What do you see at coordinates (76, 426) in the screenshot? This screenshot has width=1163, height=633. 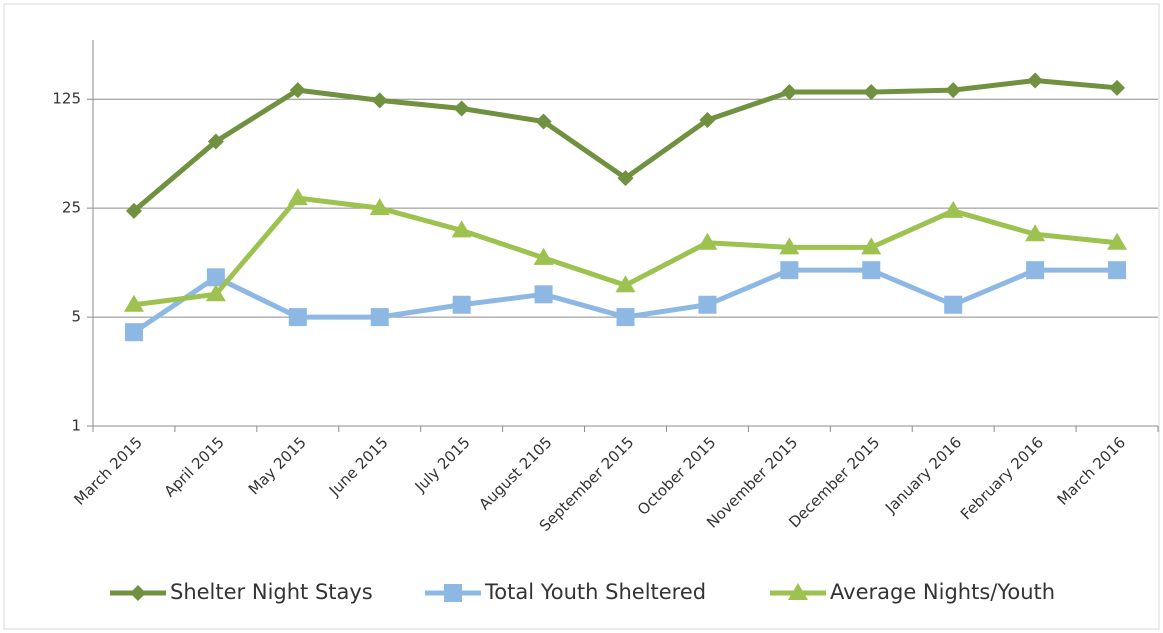 I see `y-tick-label: 1` at bounding box center [76, 426].